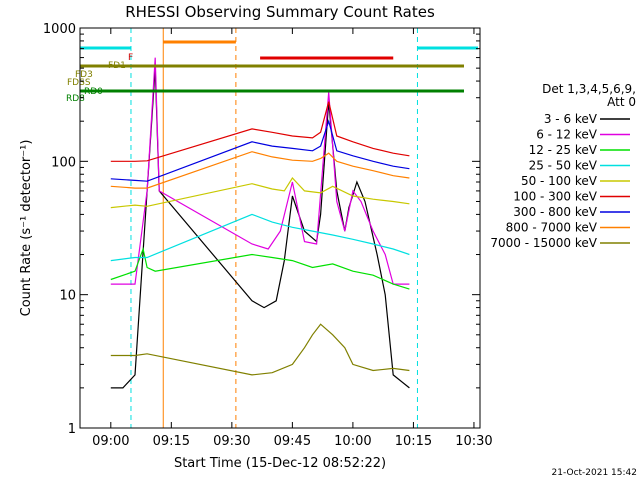 This screenshot has width=640, height=480. I want to click on legend-label: 800 - 7000 keV, so click(552, 228).